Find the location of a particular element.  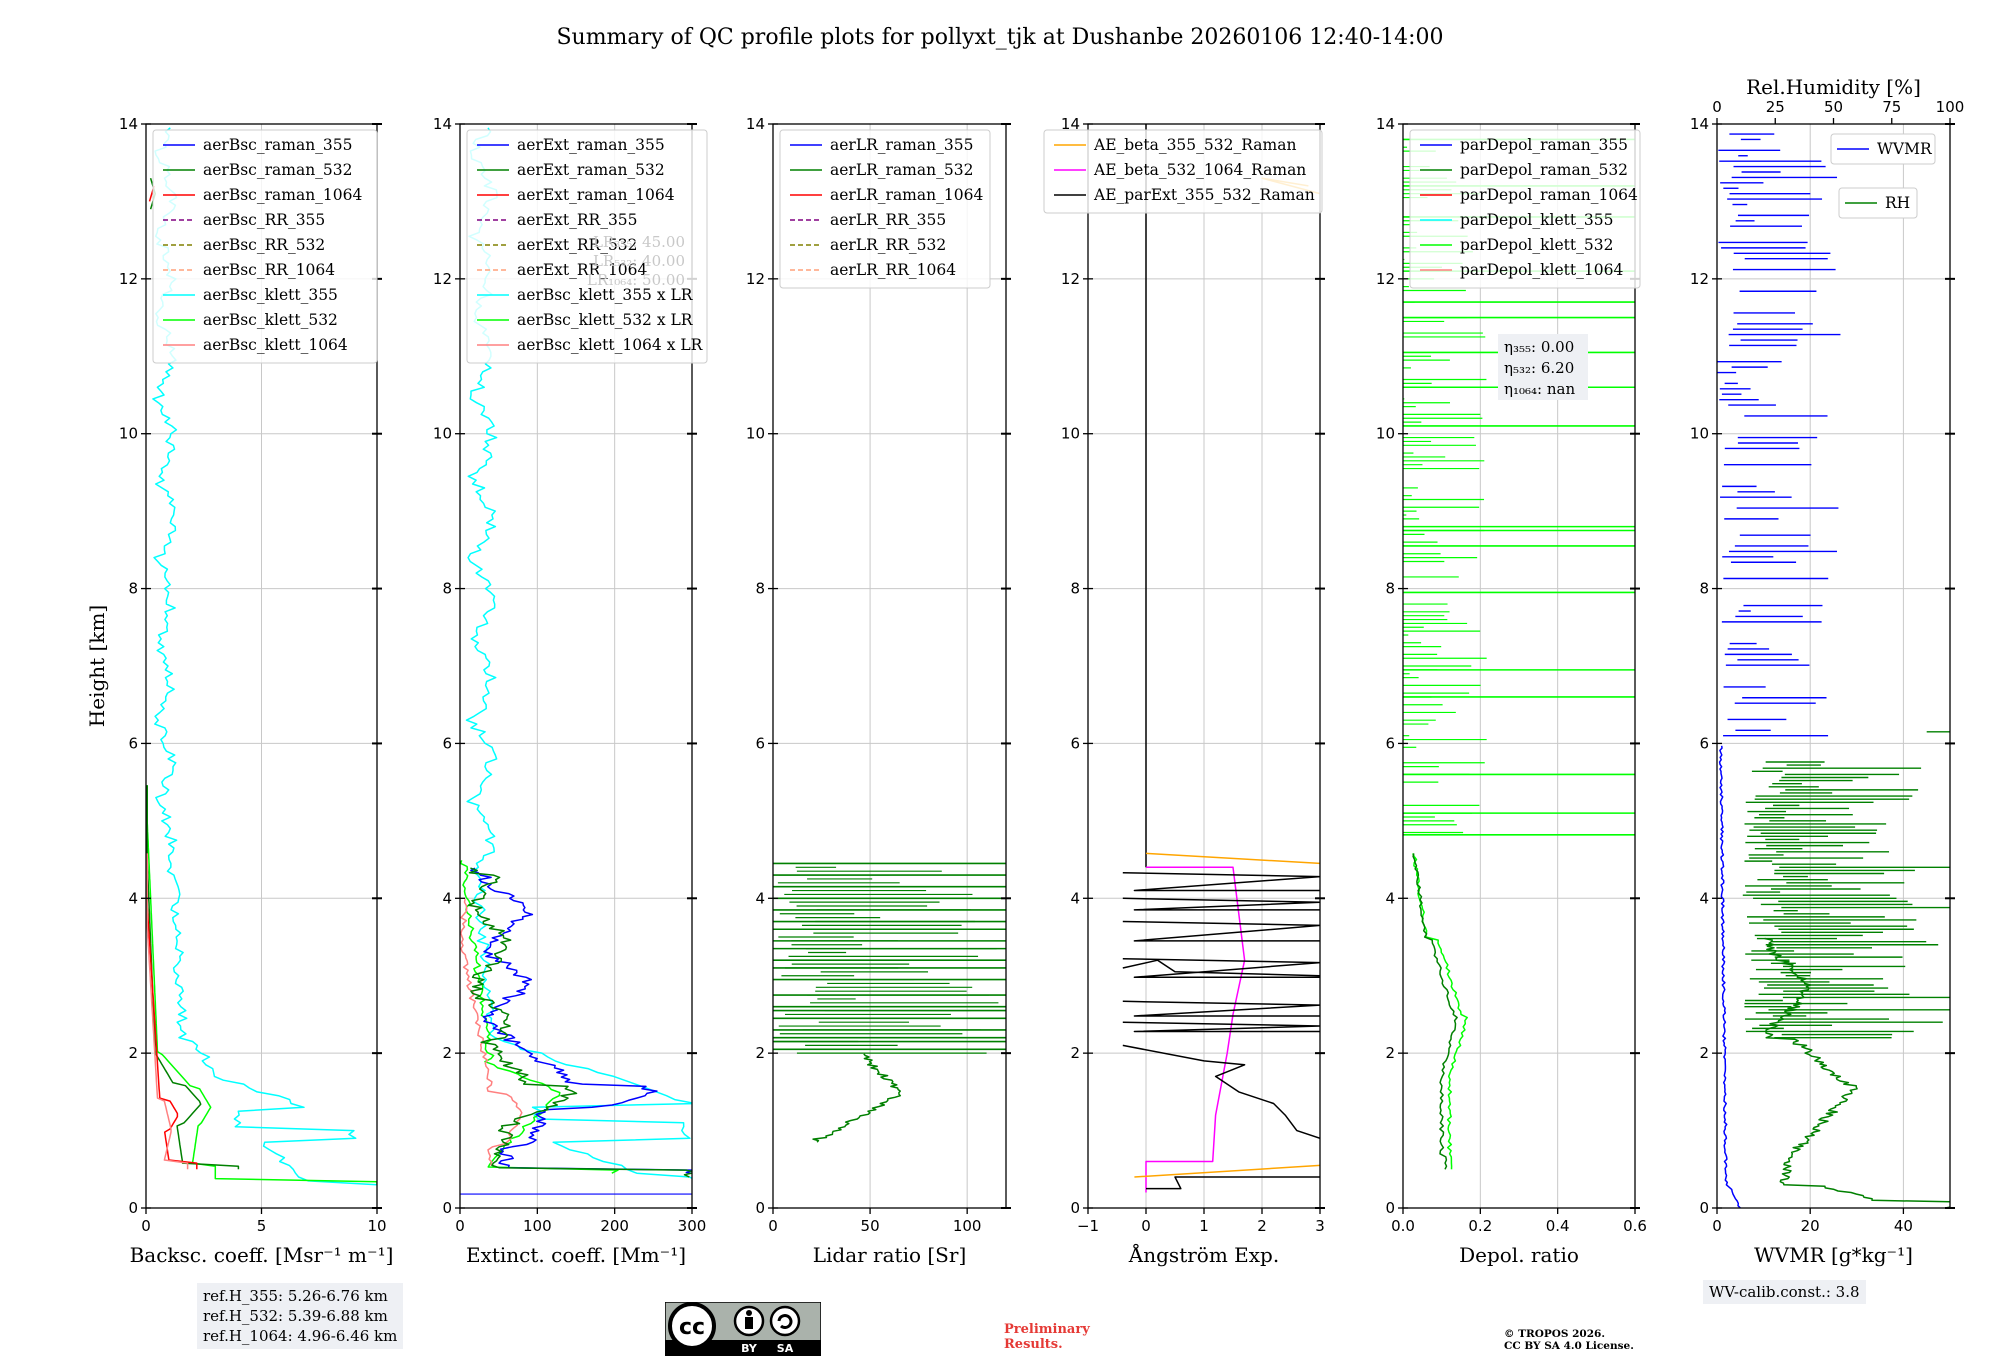

cc-by-sa-icon: cc BY SA is located at coordinates (743, 1329).